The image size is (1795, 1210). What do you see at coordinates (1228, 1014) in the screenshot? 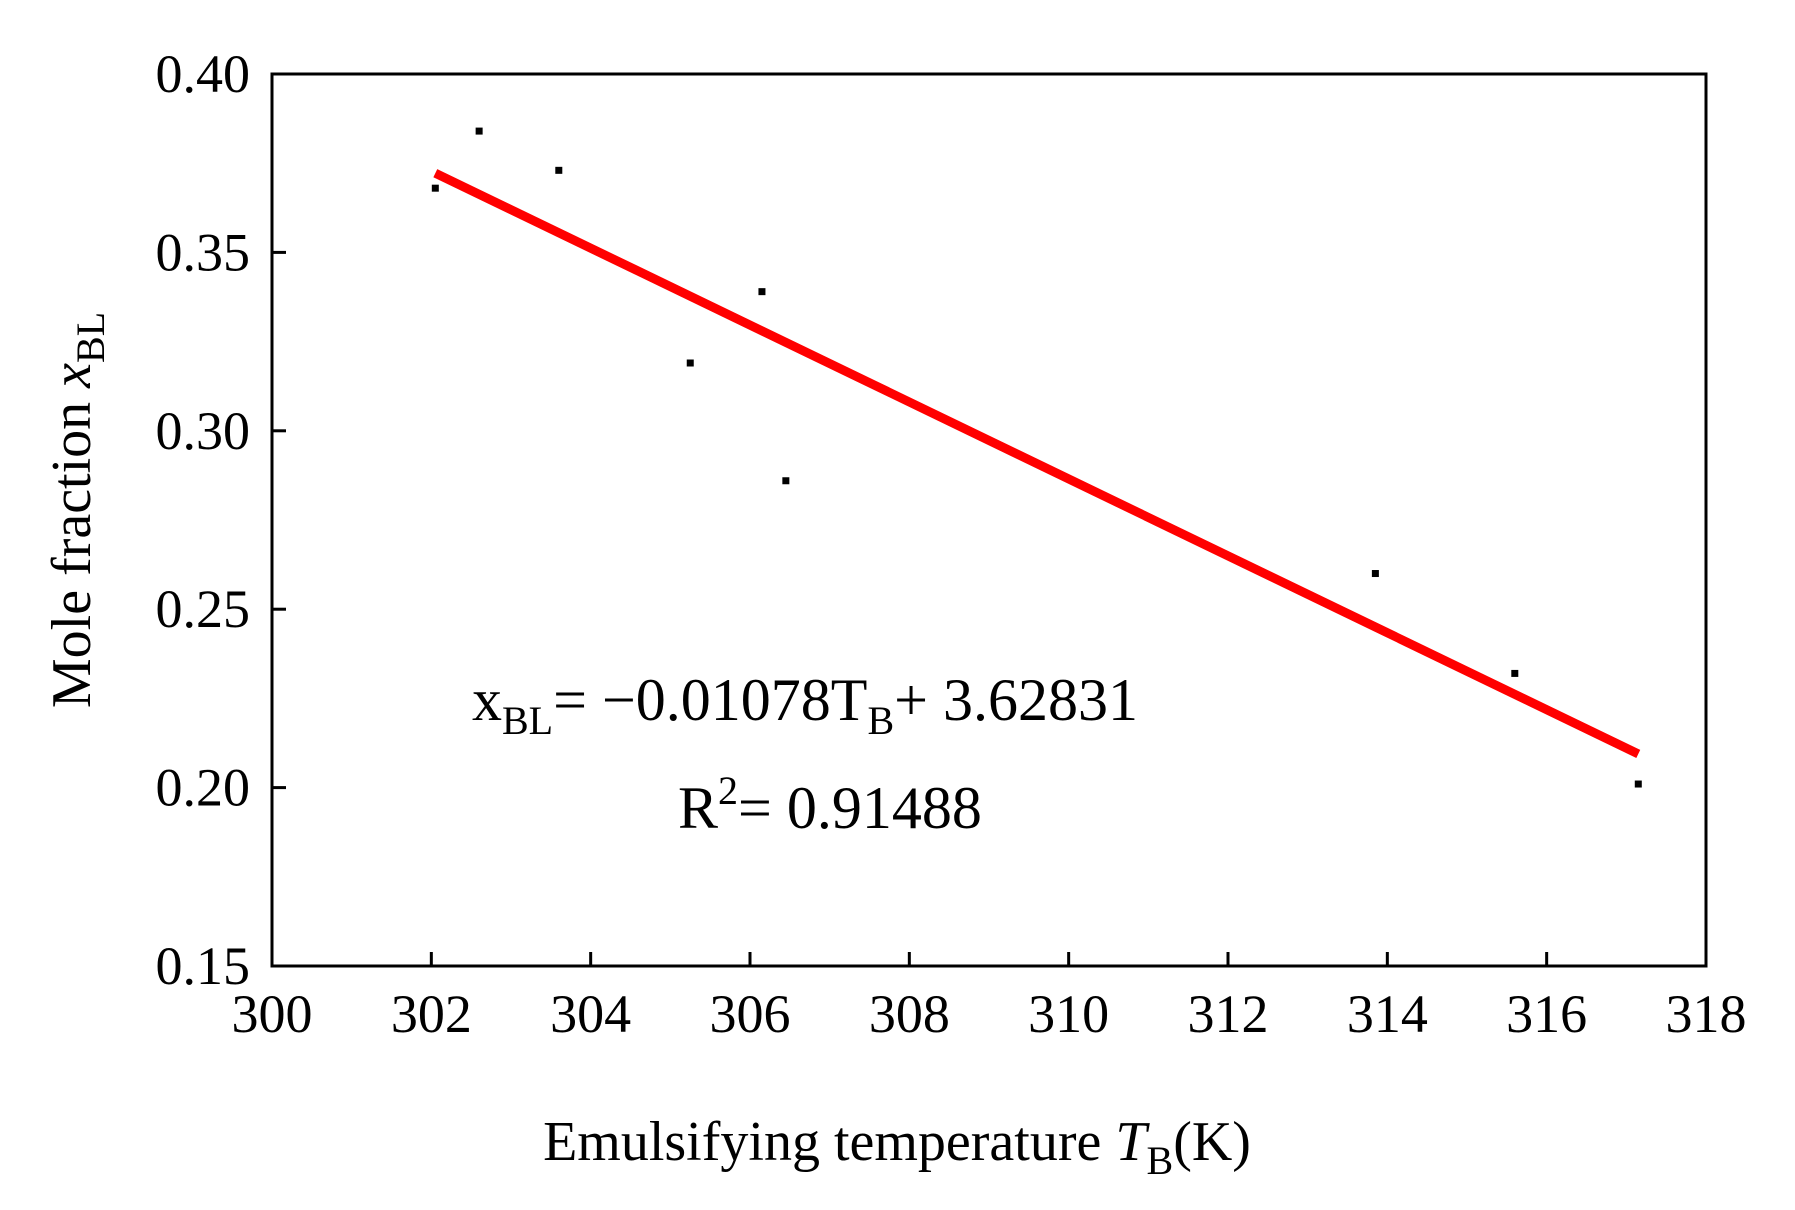
I see `x-tick-label: 312` at bounding box center [1228, 1014].